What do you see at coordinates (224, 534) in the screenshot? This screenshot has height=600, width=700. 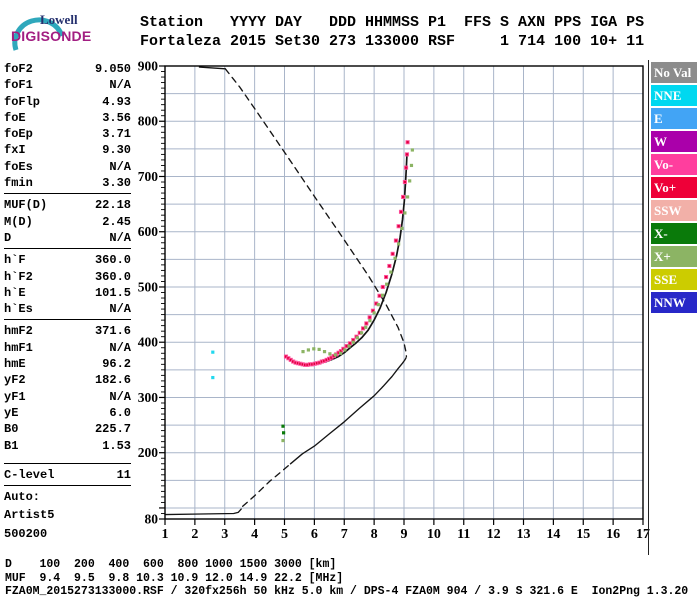 I see `x-axis-label: 3` at bounding box center [224, 534].